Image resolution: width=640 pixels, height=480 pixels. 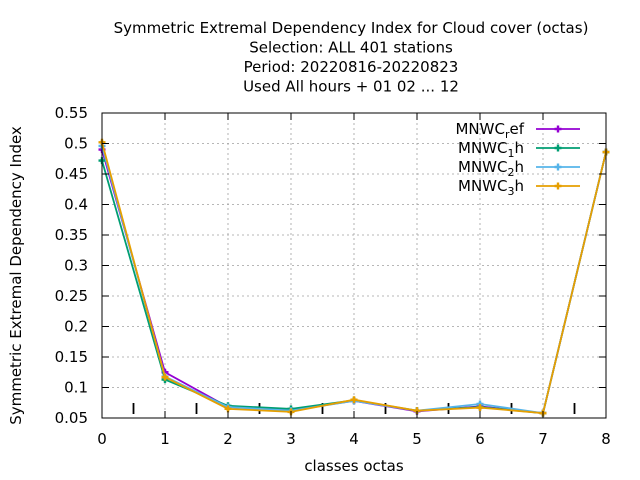 I want to click on x-tick-label: 0, so click(x=102, y=439).